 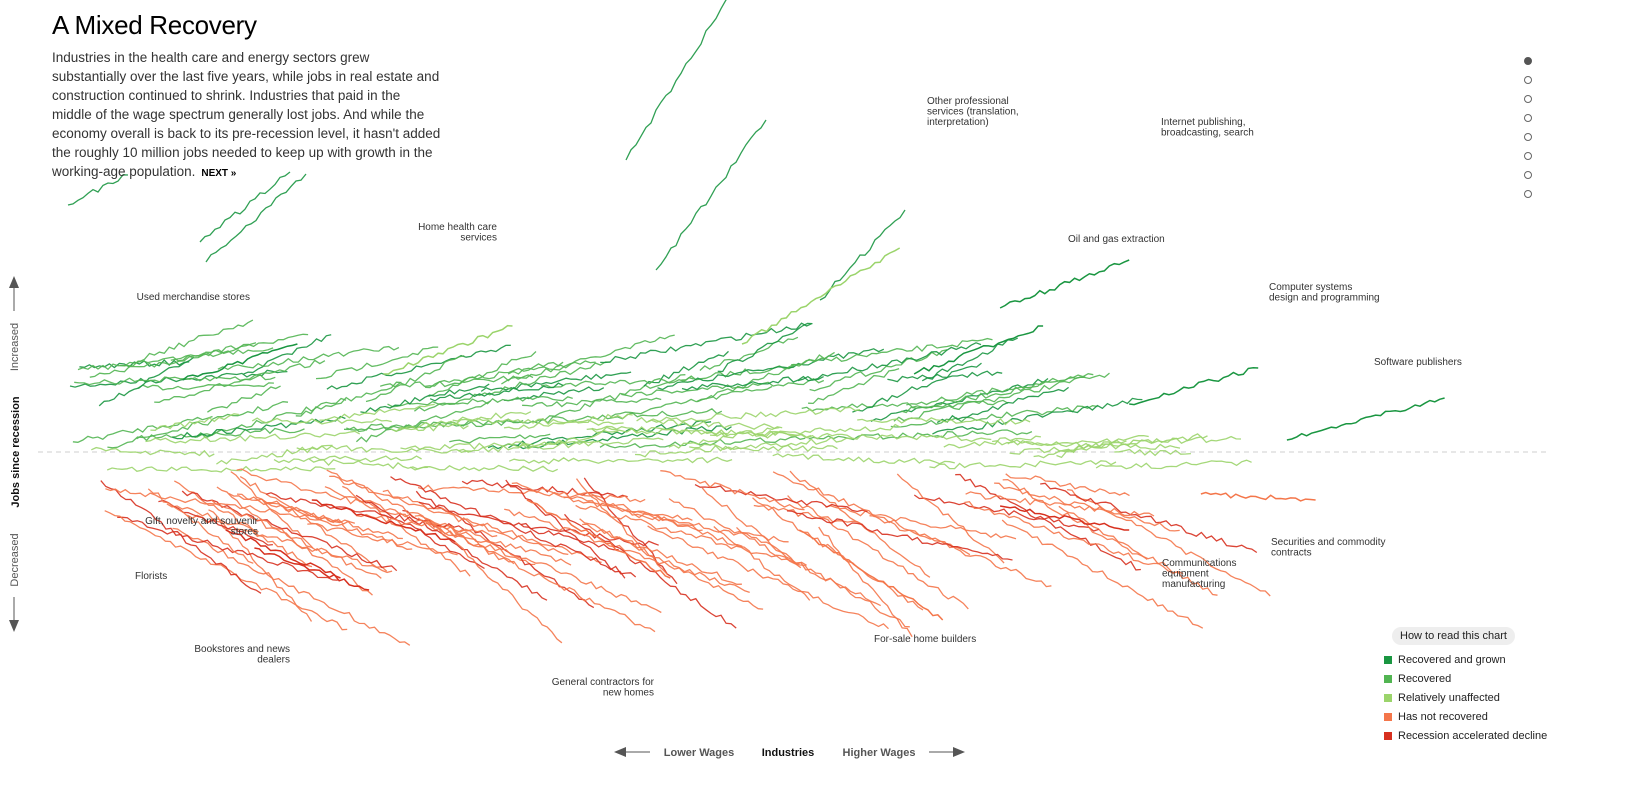 I want to click on y-axis-label: Jobs since recession, so click(x=16, y=452).